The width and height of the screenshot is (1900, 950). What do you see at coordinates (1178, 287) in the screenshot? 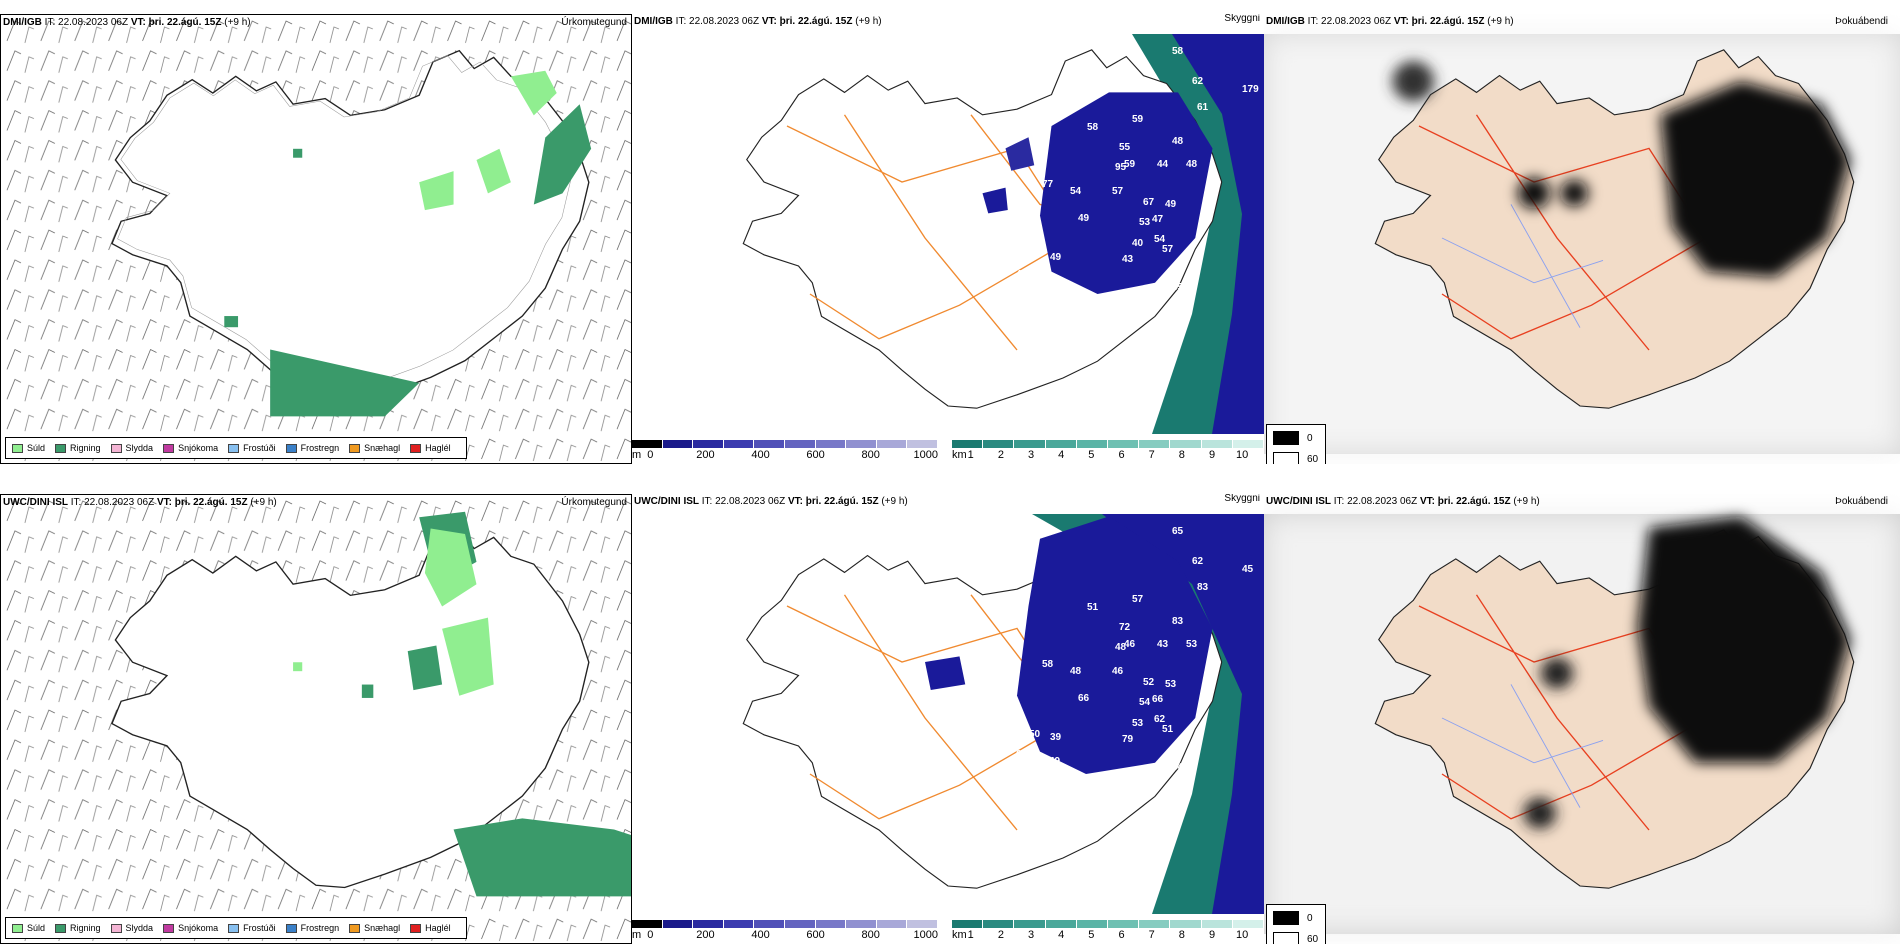
I see `visibility-value-label: 45` at bounding box center [1178, 287].